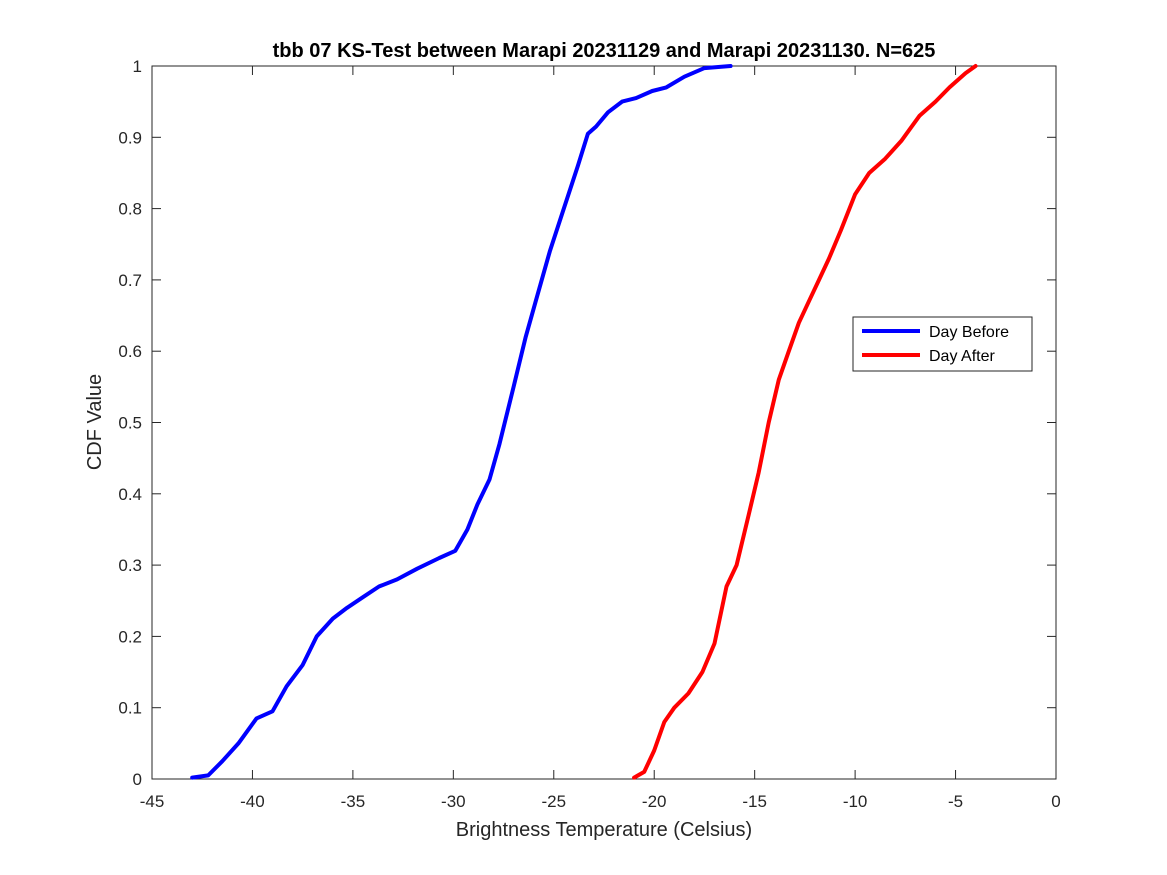 The width and height of the screenshot is (1167, 875). I want to click on y-tick-label: 0, so click(137, 779).